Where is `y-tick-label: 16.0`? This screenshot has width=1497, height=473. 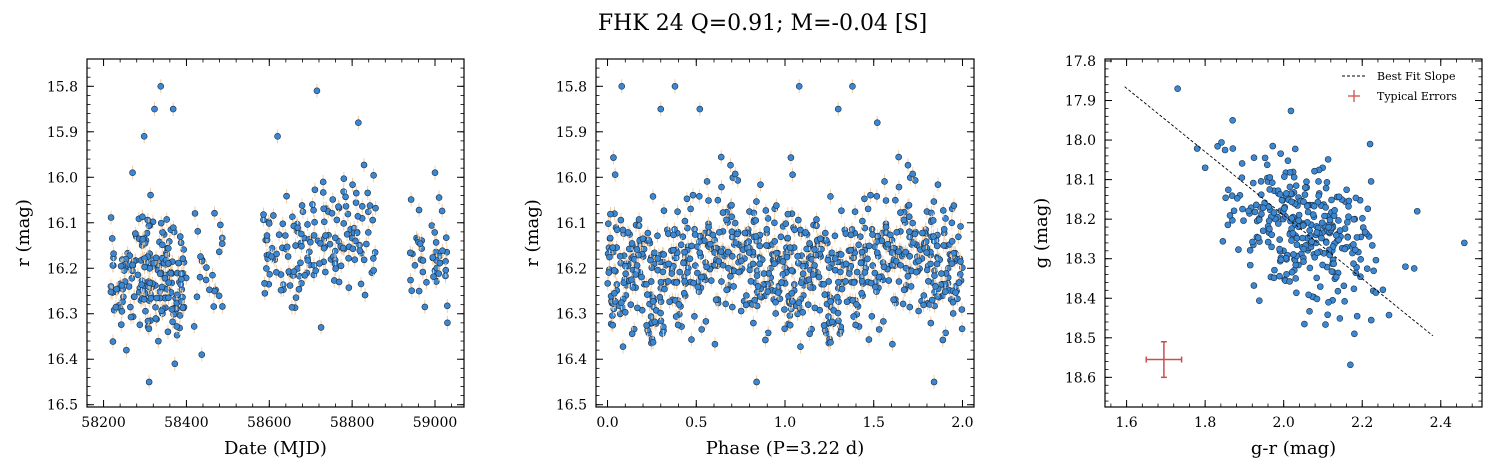 y-tick-label: 16.0 is located at coordinates (571, 178).